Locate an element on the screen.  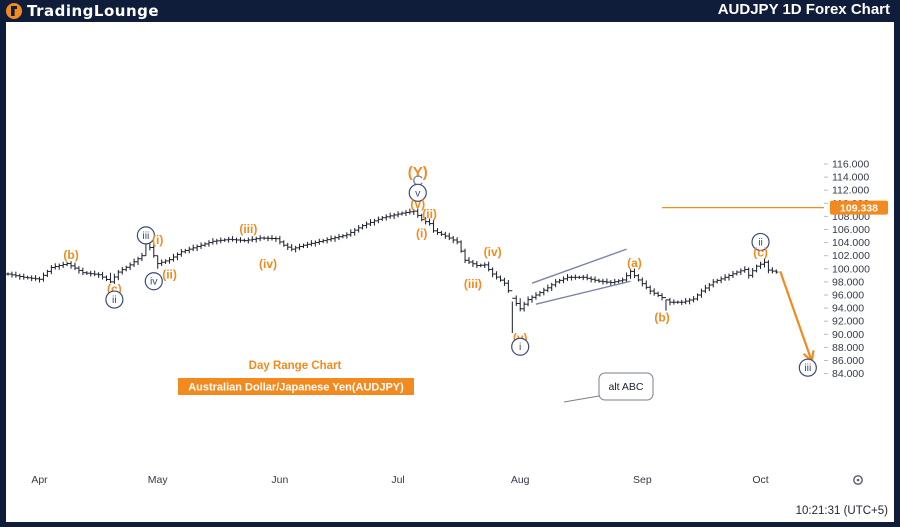
wave-label: i is located at coordinates (520, 347).